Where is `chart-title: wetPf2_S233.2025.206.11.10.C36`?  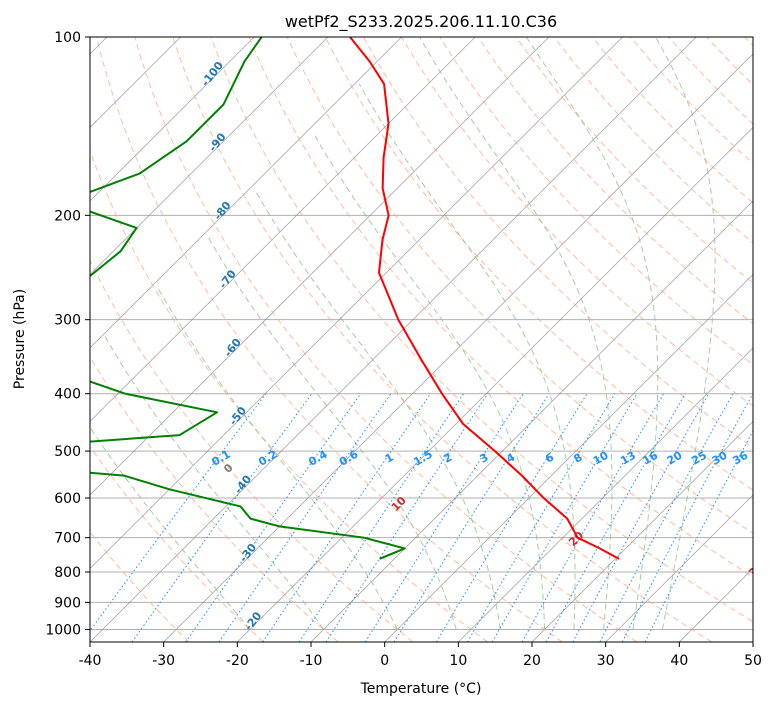
chart-title: wetPf2_S233.2025.206.11.10.C36 is located at coordinates (421, 22).